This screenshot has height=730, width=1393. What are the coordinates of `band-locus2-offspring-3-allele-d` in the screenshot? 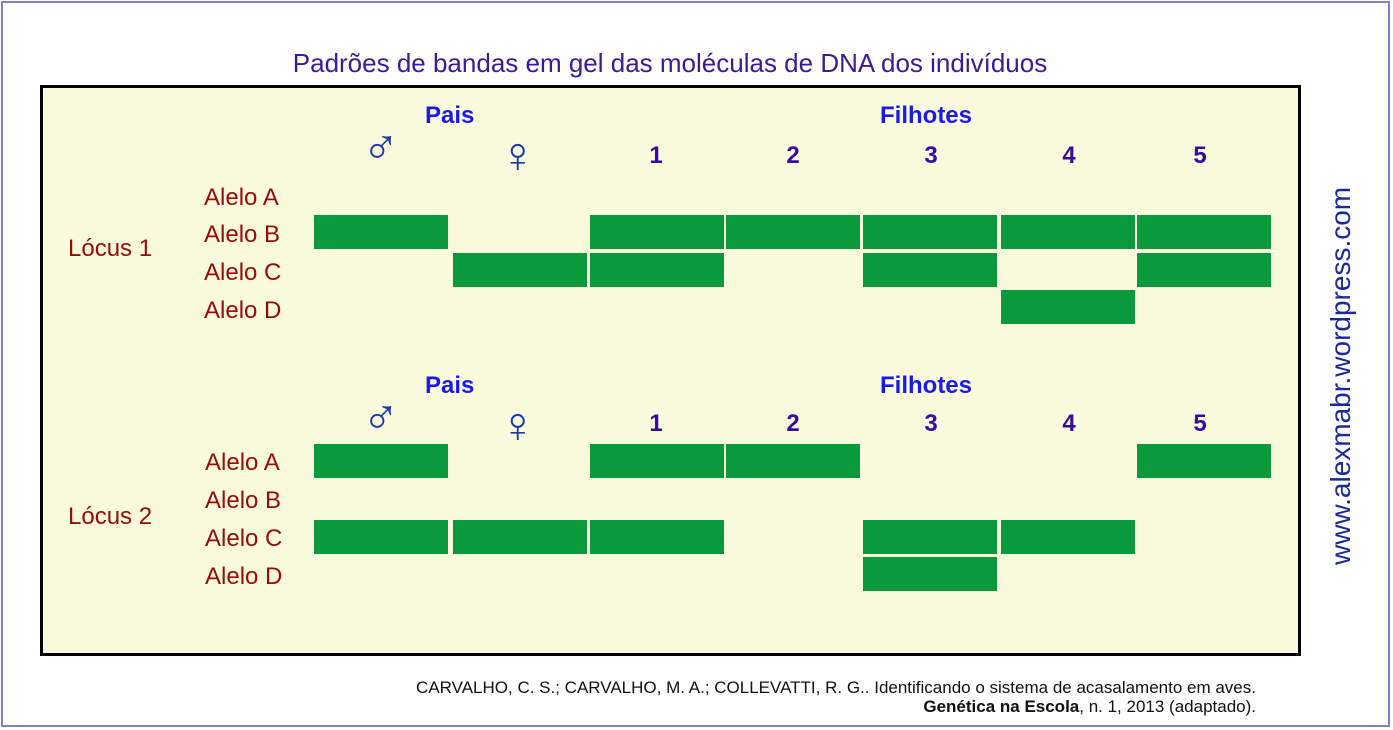 It's located at (930, 574).